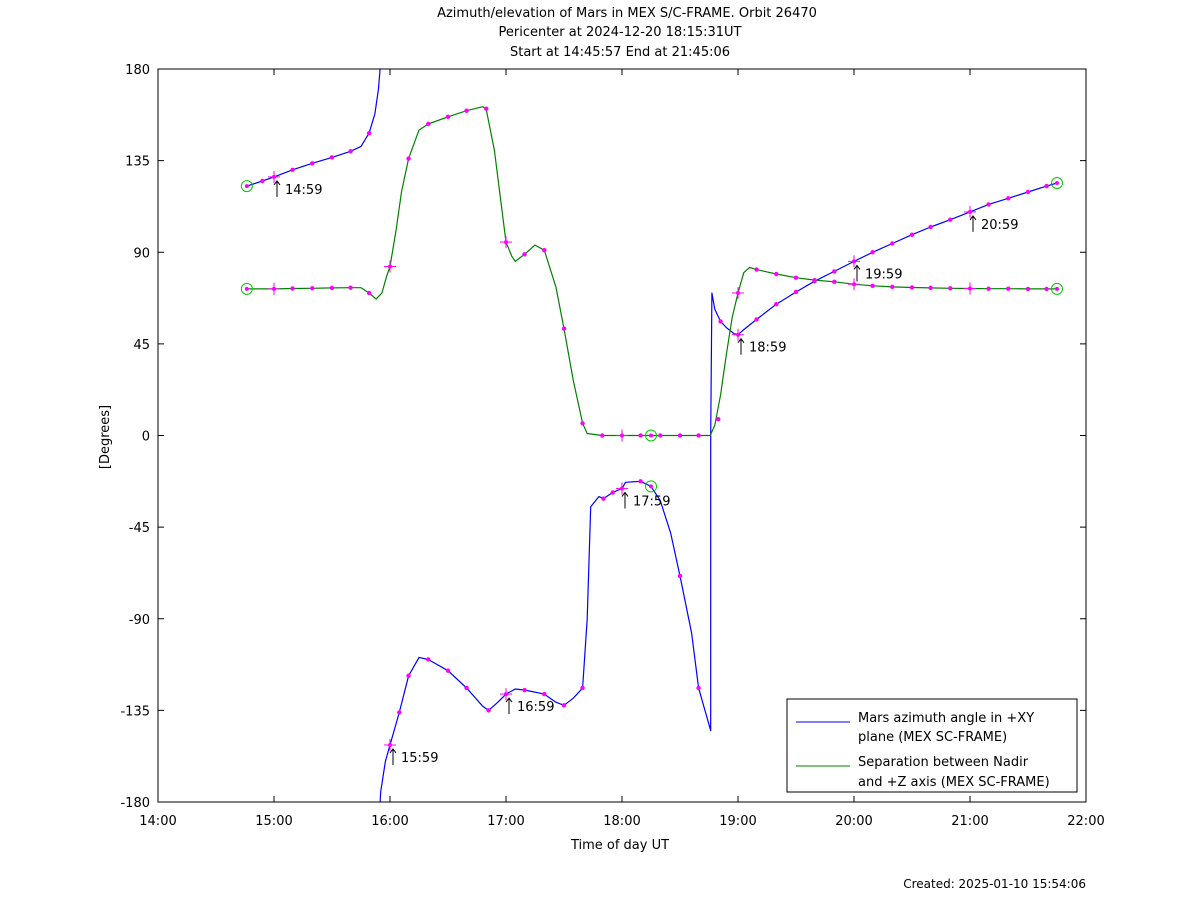 The width and height of the screenshot is (1200, 901). Describe the element at coordinates (135, 803) in the screenshot. I see `y-tick-label: -180` at that location.